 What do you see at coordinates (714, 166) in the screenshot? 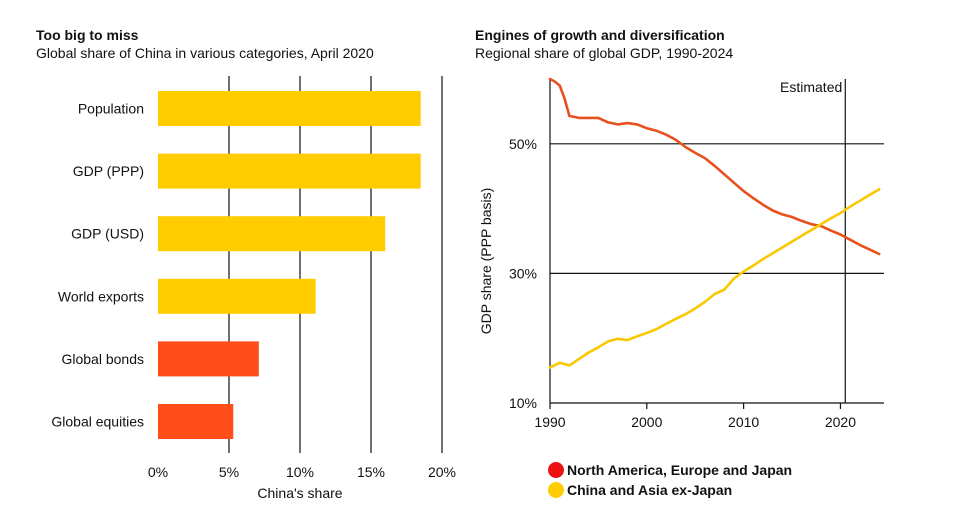
I see `series-line-developed` at bounding box center [714, 166].